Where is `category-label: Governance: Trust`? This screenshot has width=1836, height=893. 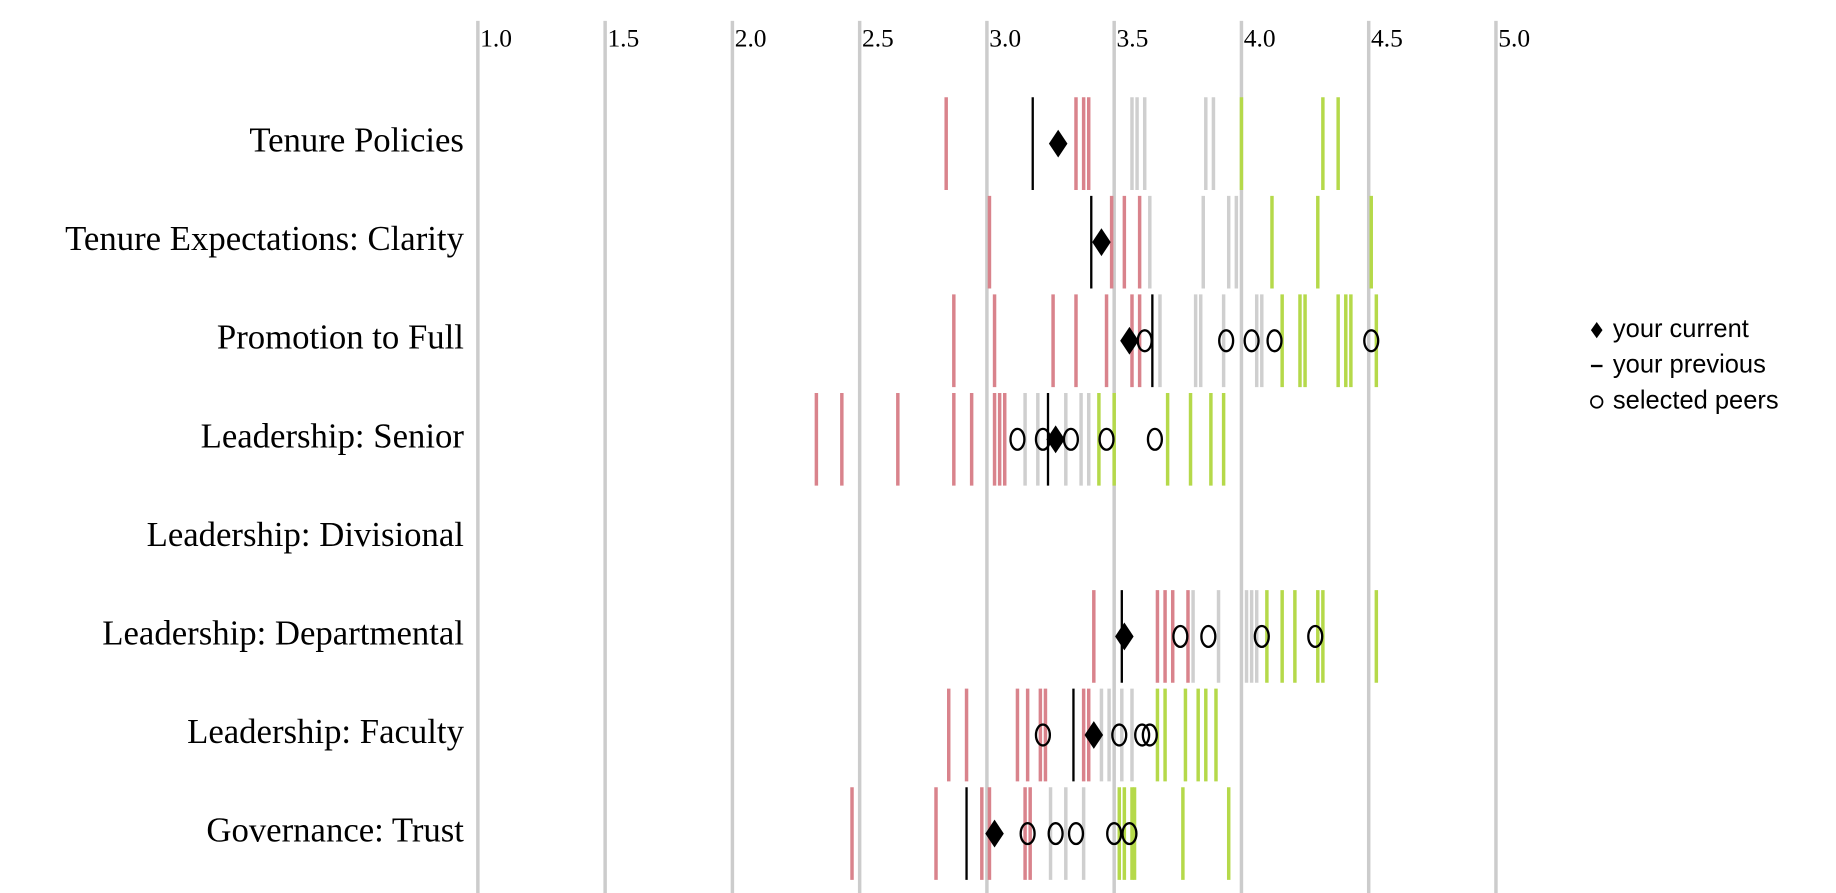
category-label: Governance: Trust is located at coordinates (335, 830).